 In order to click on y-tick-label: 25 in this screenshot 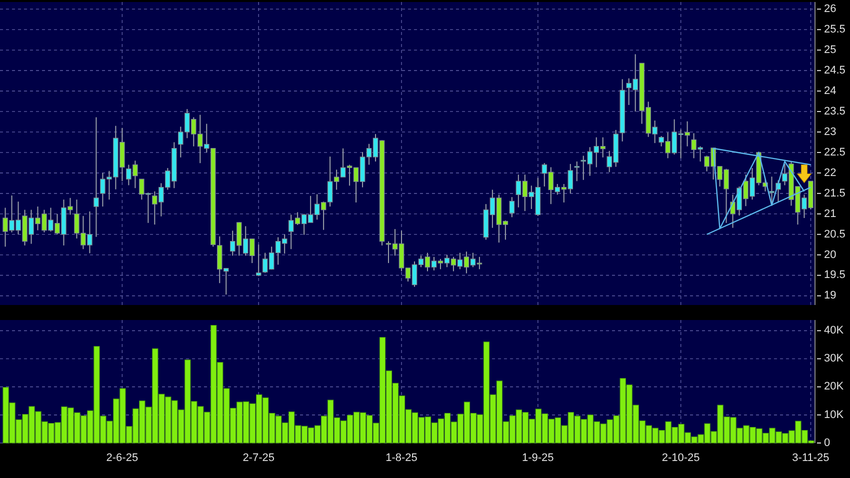, I will do `click(830, 50)`.